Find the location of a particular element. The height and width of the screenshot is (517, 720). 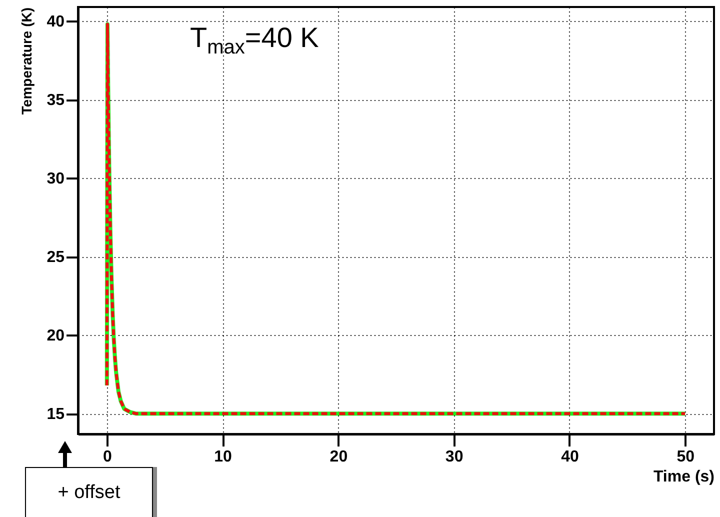

y-tick-label: 30 is located at coordinates (55, 179).